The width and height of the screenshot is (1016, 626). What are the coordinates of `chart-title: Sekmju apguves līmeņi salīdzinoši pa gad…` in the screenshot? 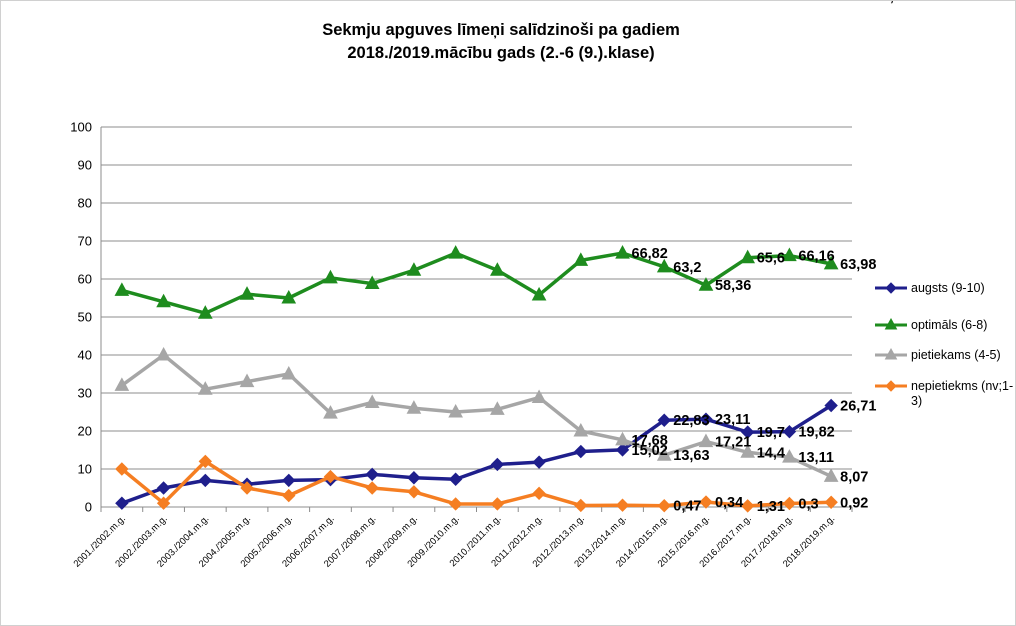 It's located at (501, 30).